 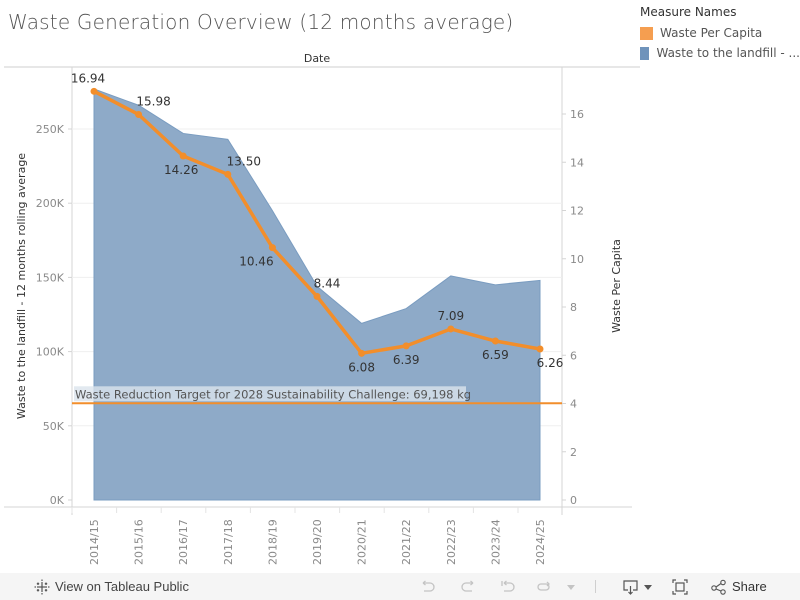 I want to click on data-label: 14.26, so click(x=181, y=170).